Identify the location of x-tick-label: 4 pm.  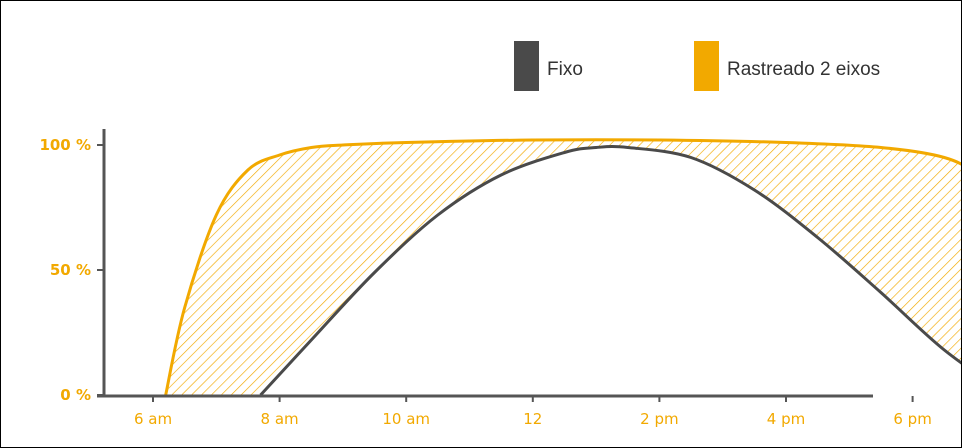
(786, 419).